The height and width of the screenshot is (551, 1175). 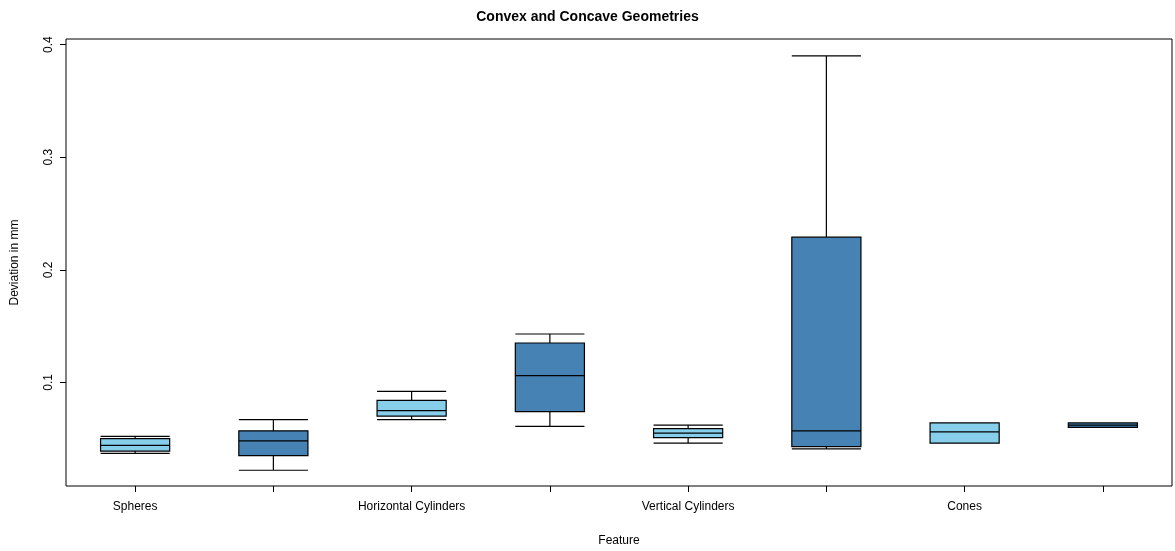 I want to click on y-tick-label: 0.1, so click(x=48, y=382).